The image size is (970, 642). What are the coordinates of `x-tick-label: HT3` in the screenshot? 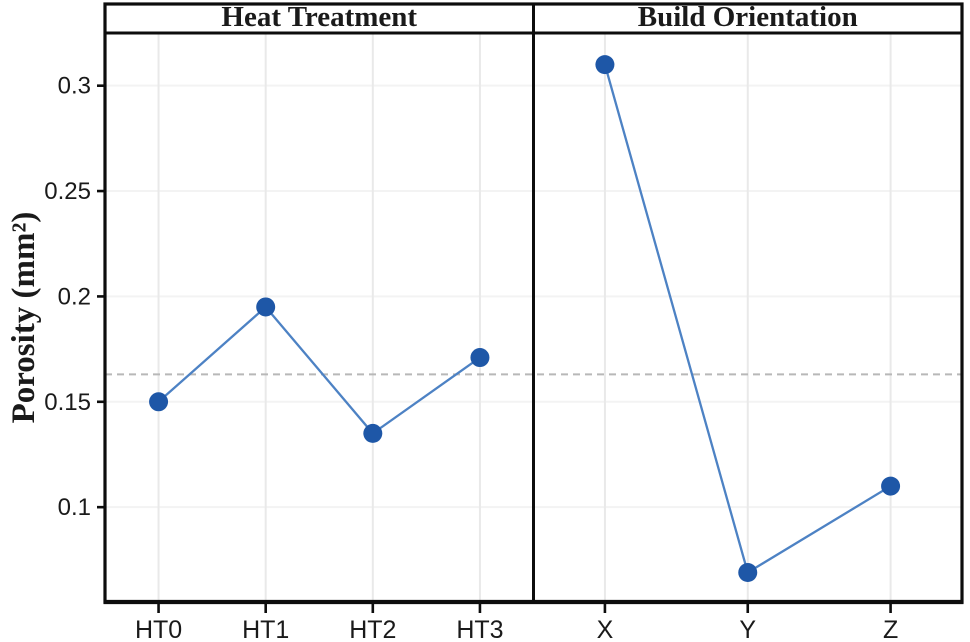 It's located at (479, 629).